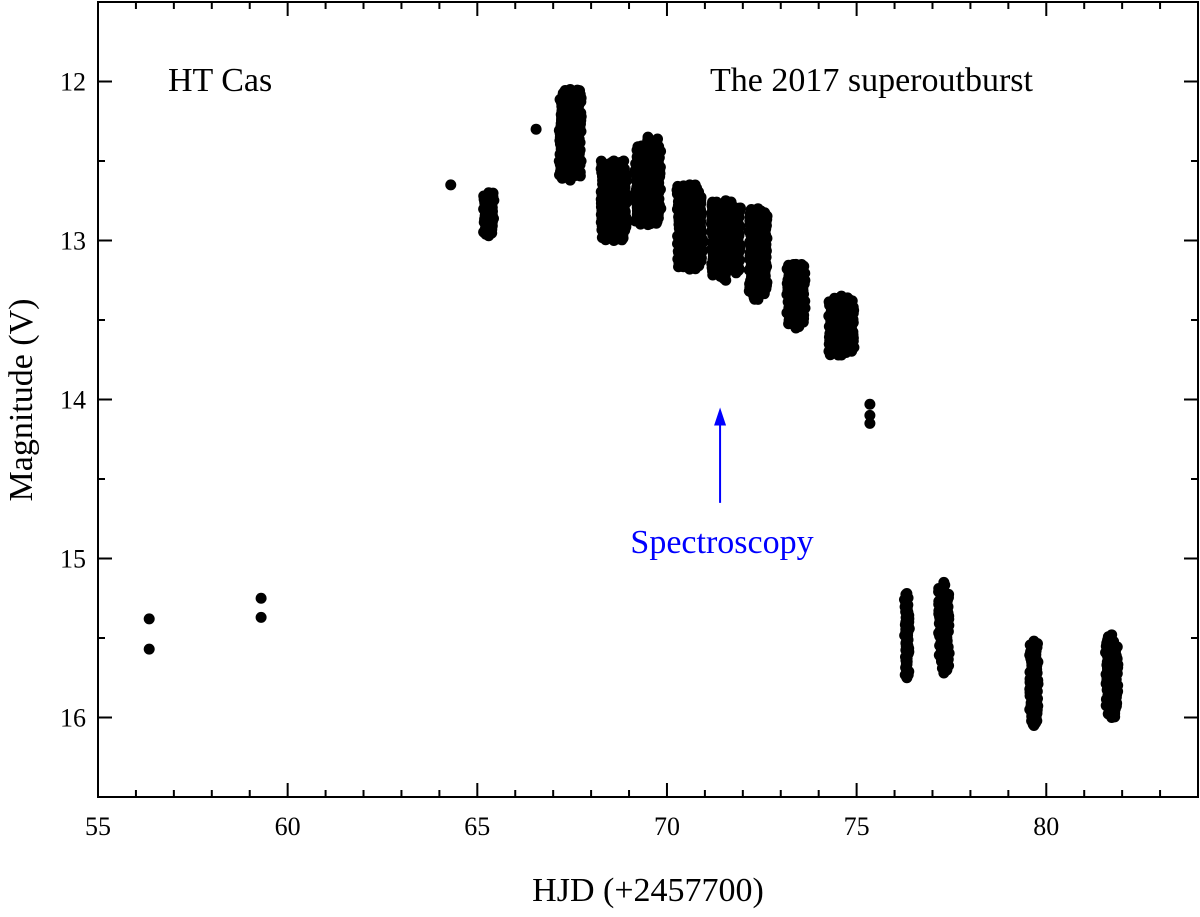 Image resolution: width=1200 pixels, height=917 pixels. I want to click on y-tick-label: 12, so click(73, 82).